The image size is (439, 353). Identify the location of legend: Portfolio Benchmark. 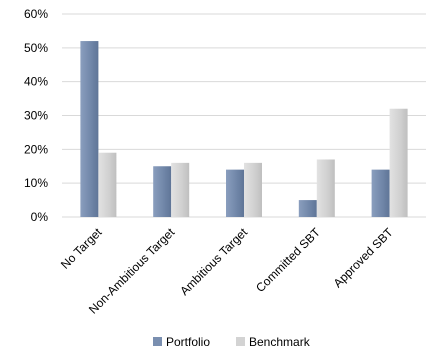
(232, 342).